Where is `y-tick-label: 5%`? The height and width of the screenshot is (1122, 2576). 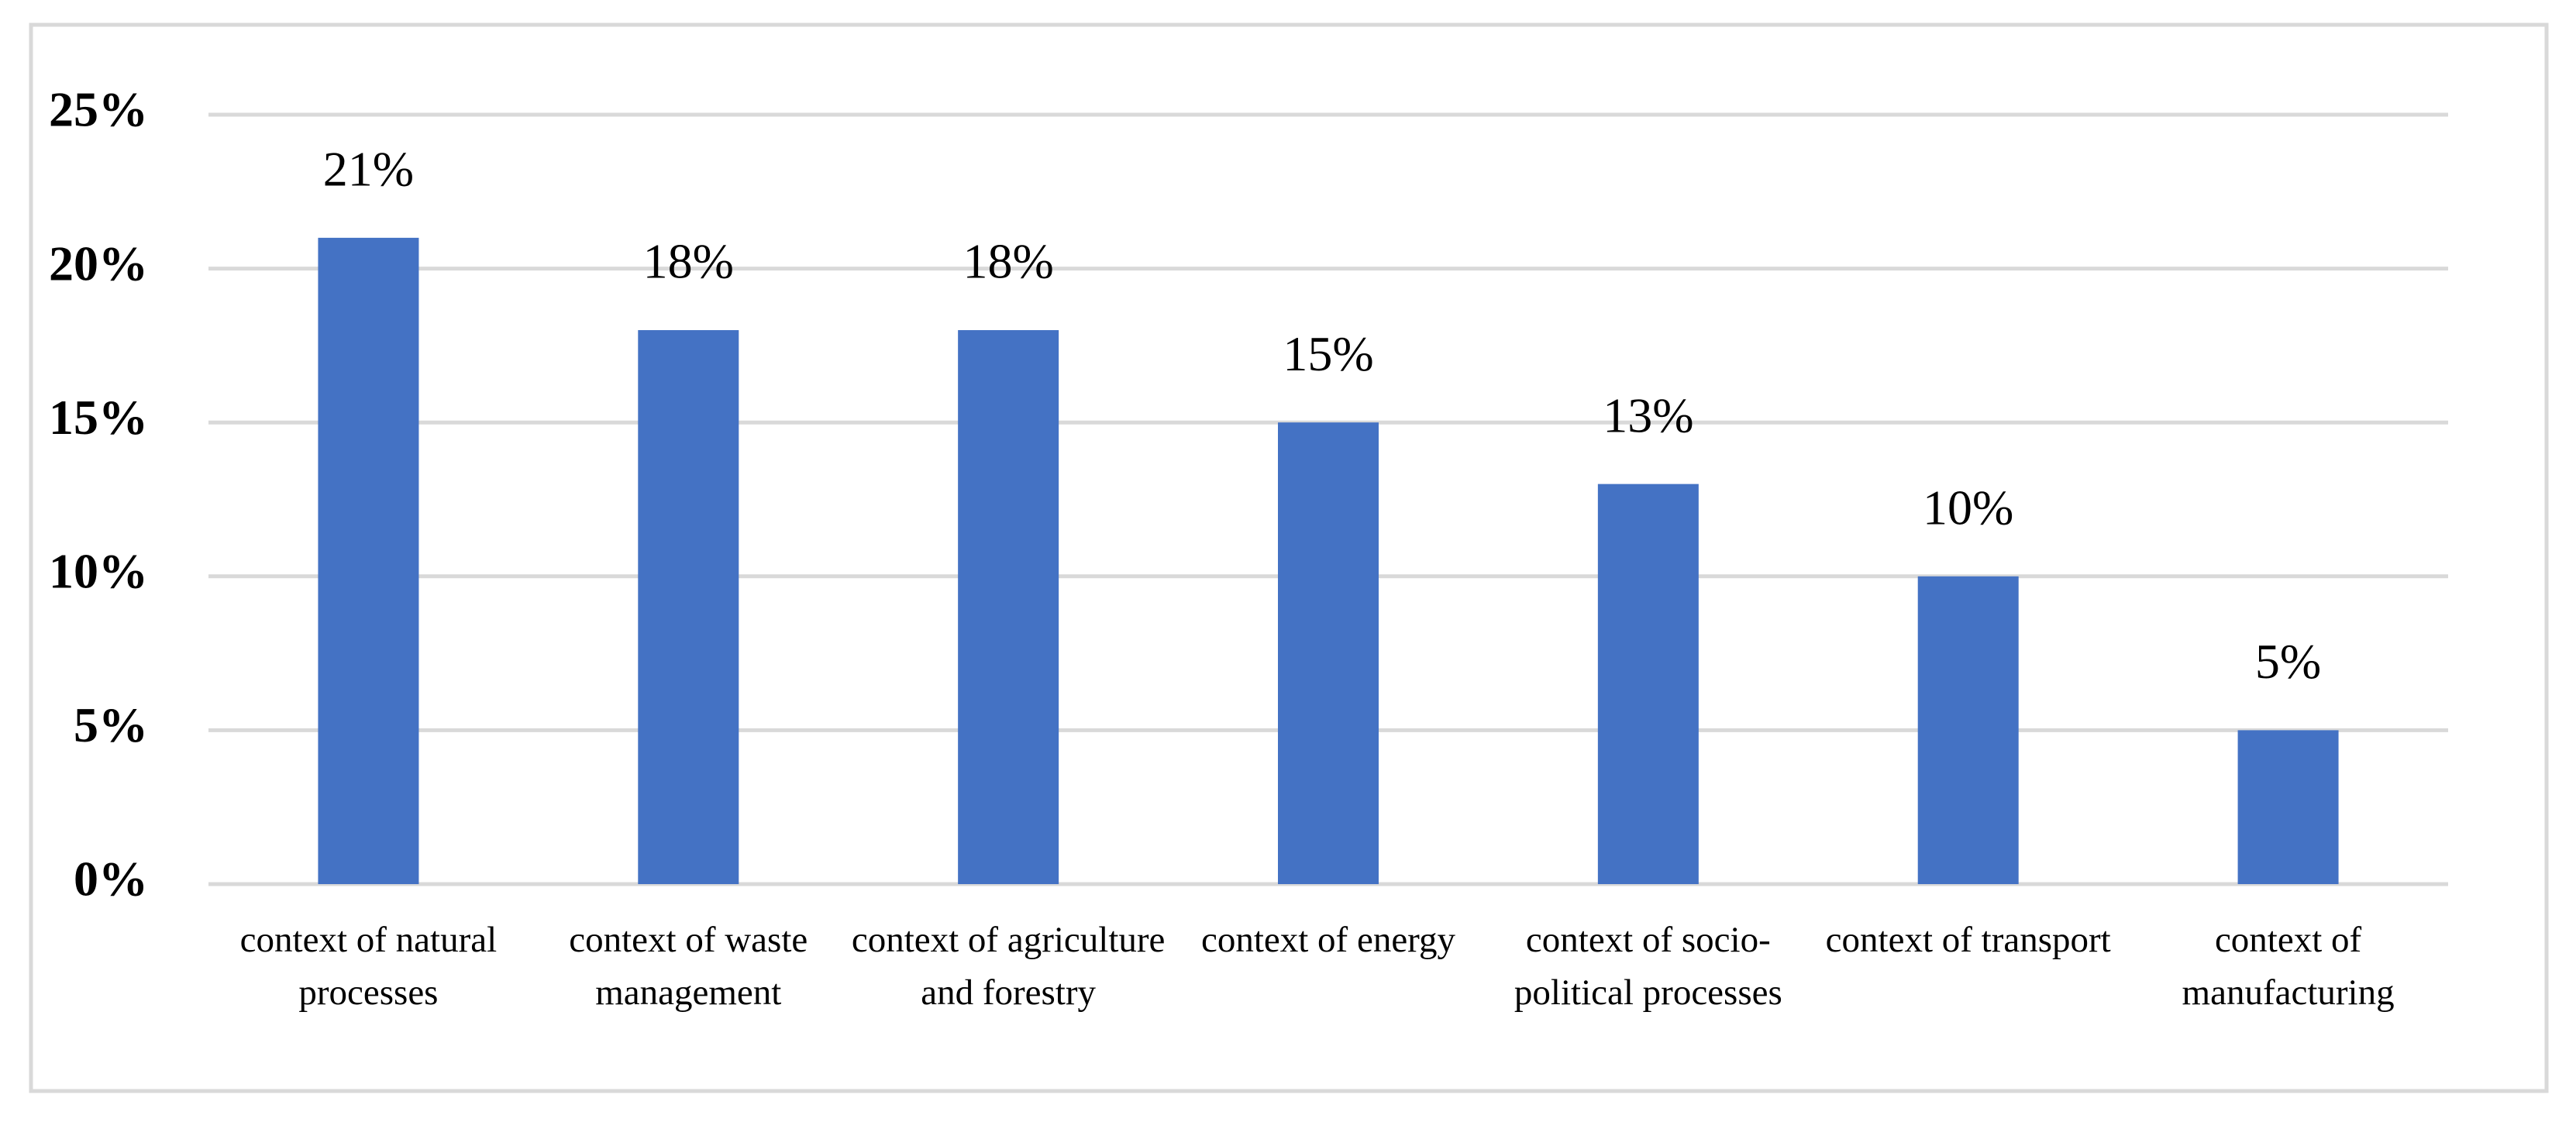 y-tick-label: 5% is located at coordinates (111, 724).